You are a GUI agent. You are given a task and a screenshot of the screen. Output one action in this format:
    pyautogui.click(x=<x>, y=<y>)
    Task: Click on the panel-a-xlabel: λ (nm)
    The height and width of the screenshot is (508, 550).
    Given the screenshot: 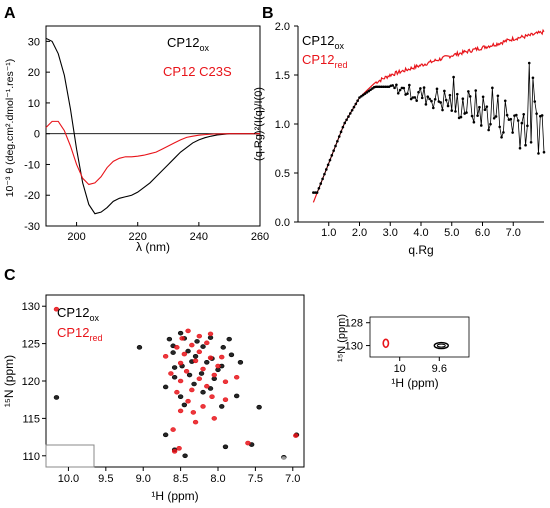 What is the action you would take?
    pyautogui.click(x=153, y=247)
    